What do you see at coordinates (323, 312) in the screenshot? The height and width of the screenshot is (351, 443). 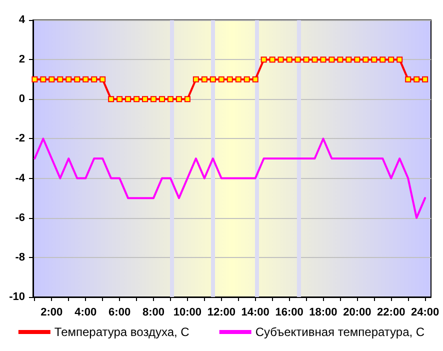 I see `x-tick-label: 18:00` at bounding box center [323, 312].